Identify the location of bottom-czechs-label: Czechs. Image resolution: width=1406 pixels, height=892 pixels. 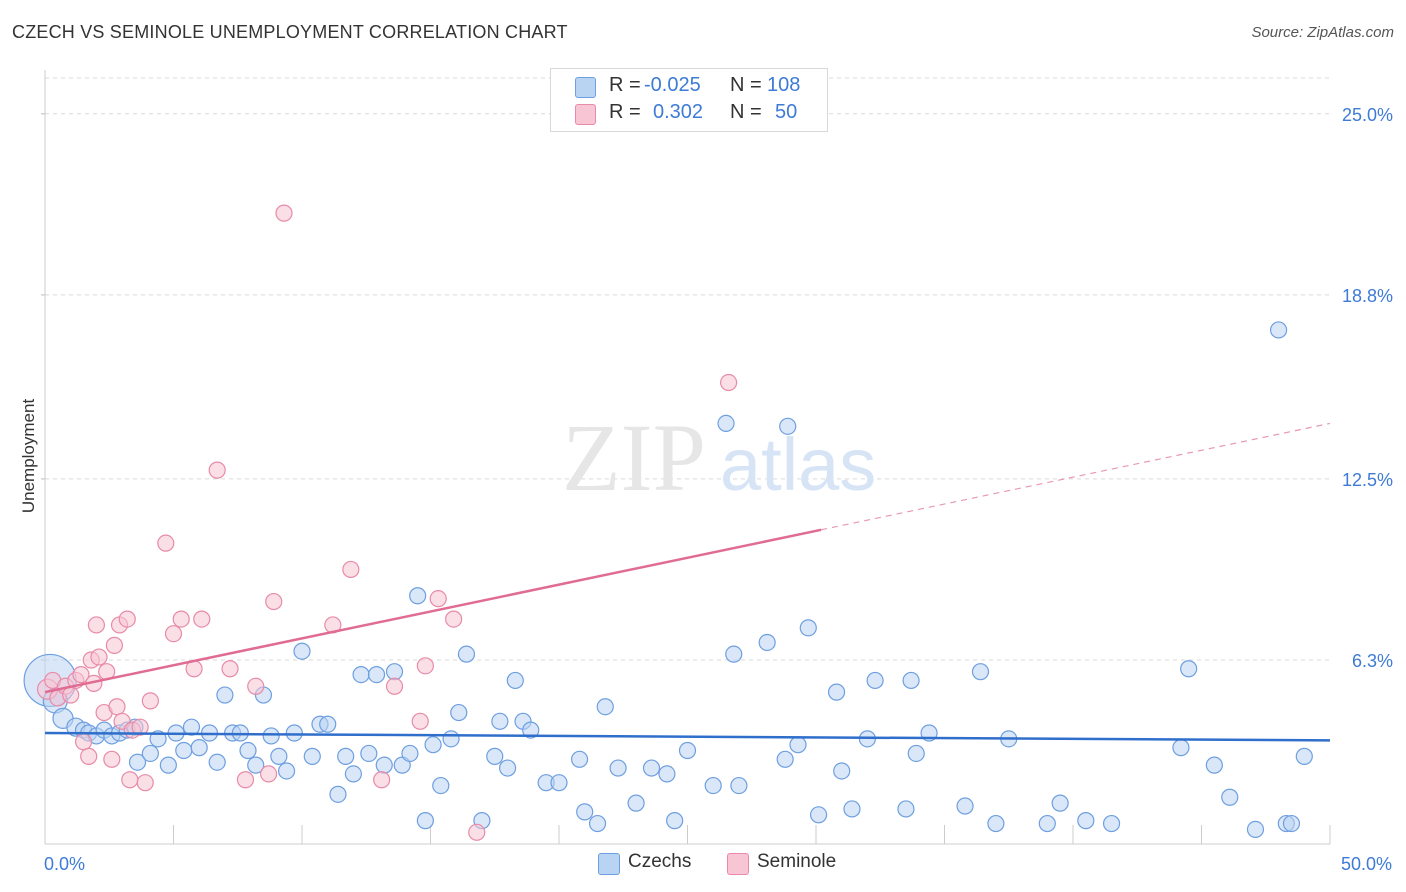
(660, 861).